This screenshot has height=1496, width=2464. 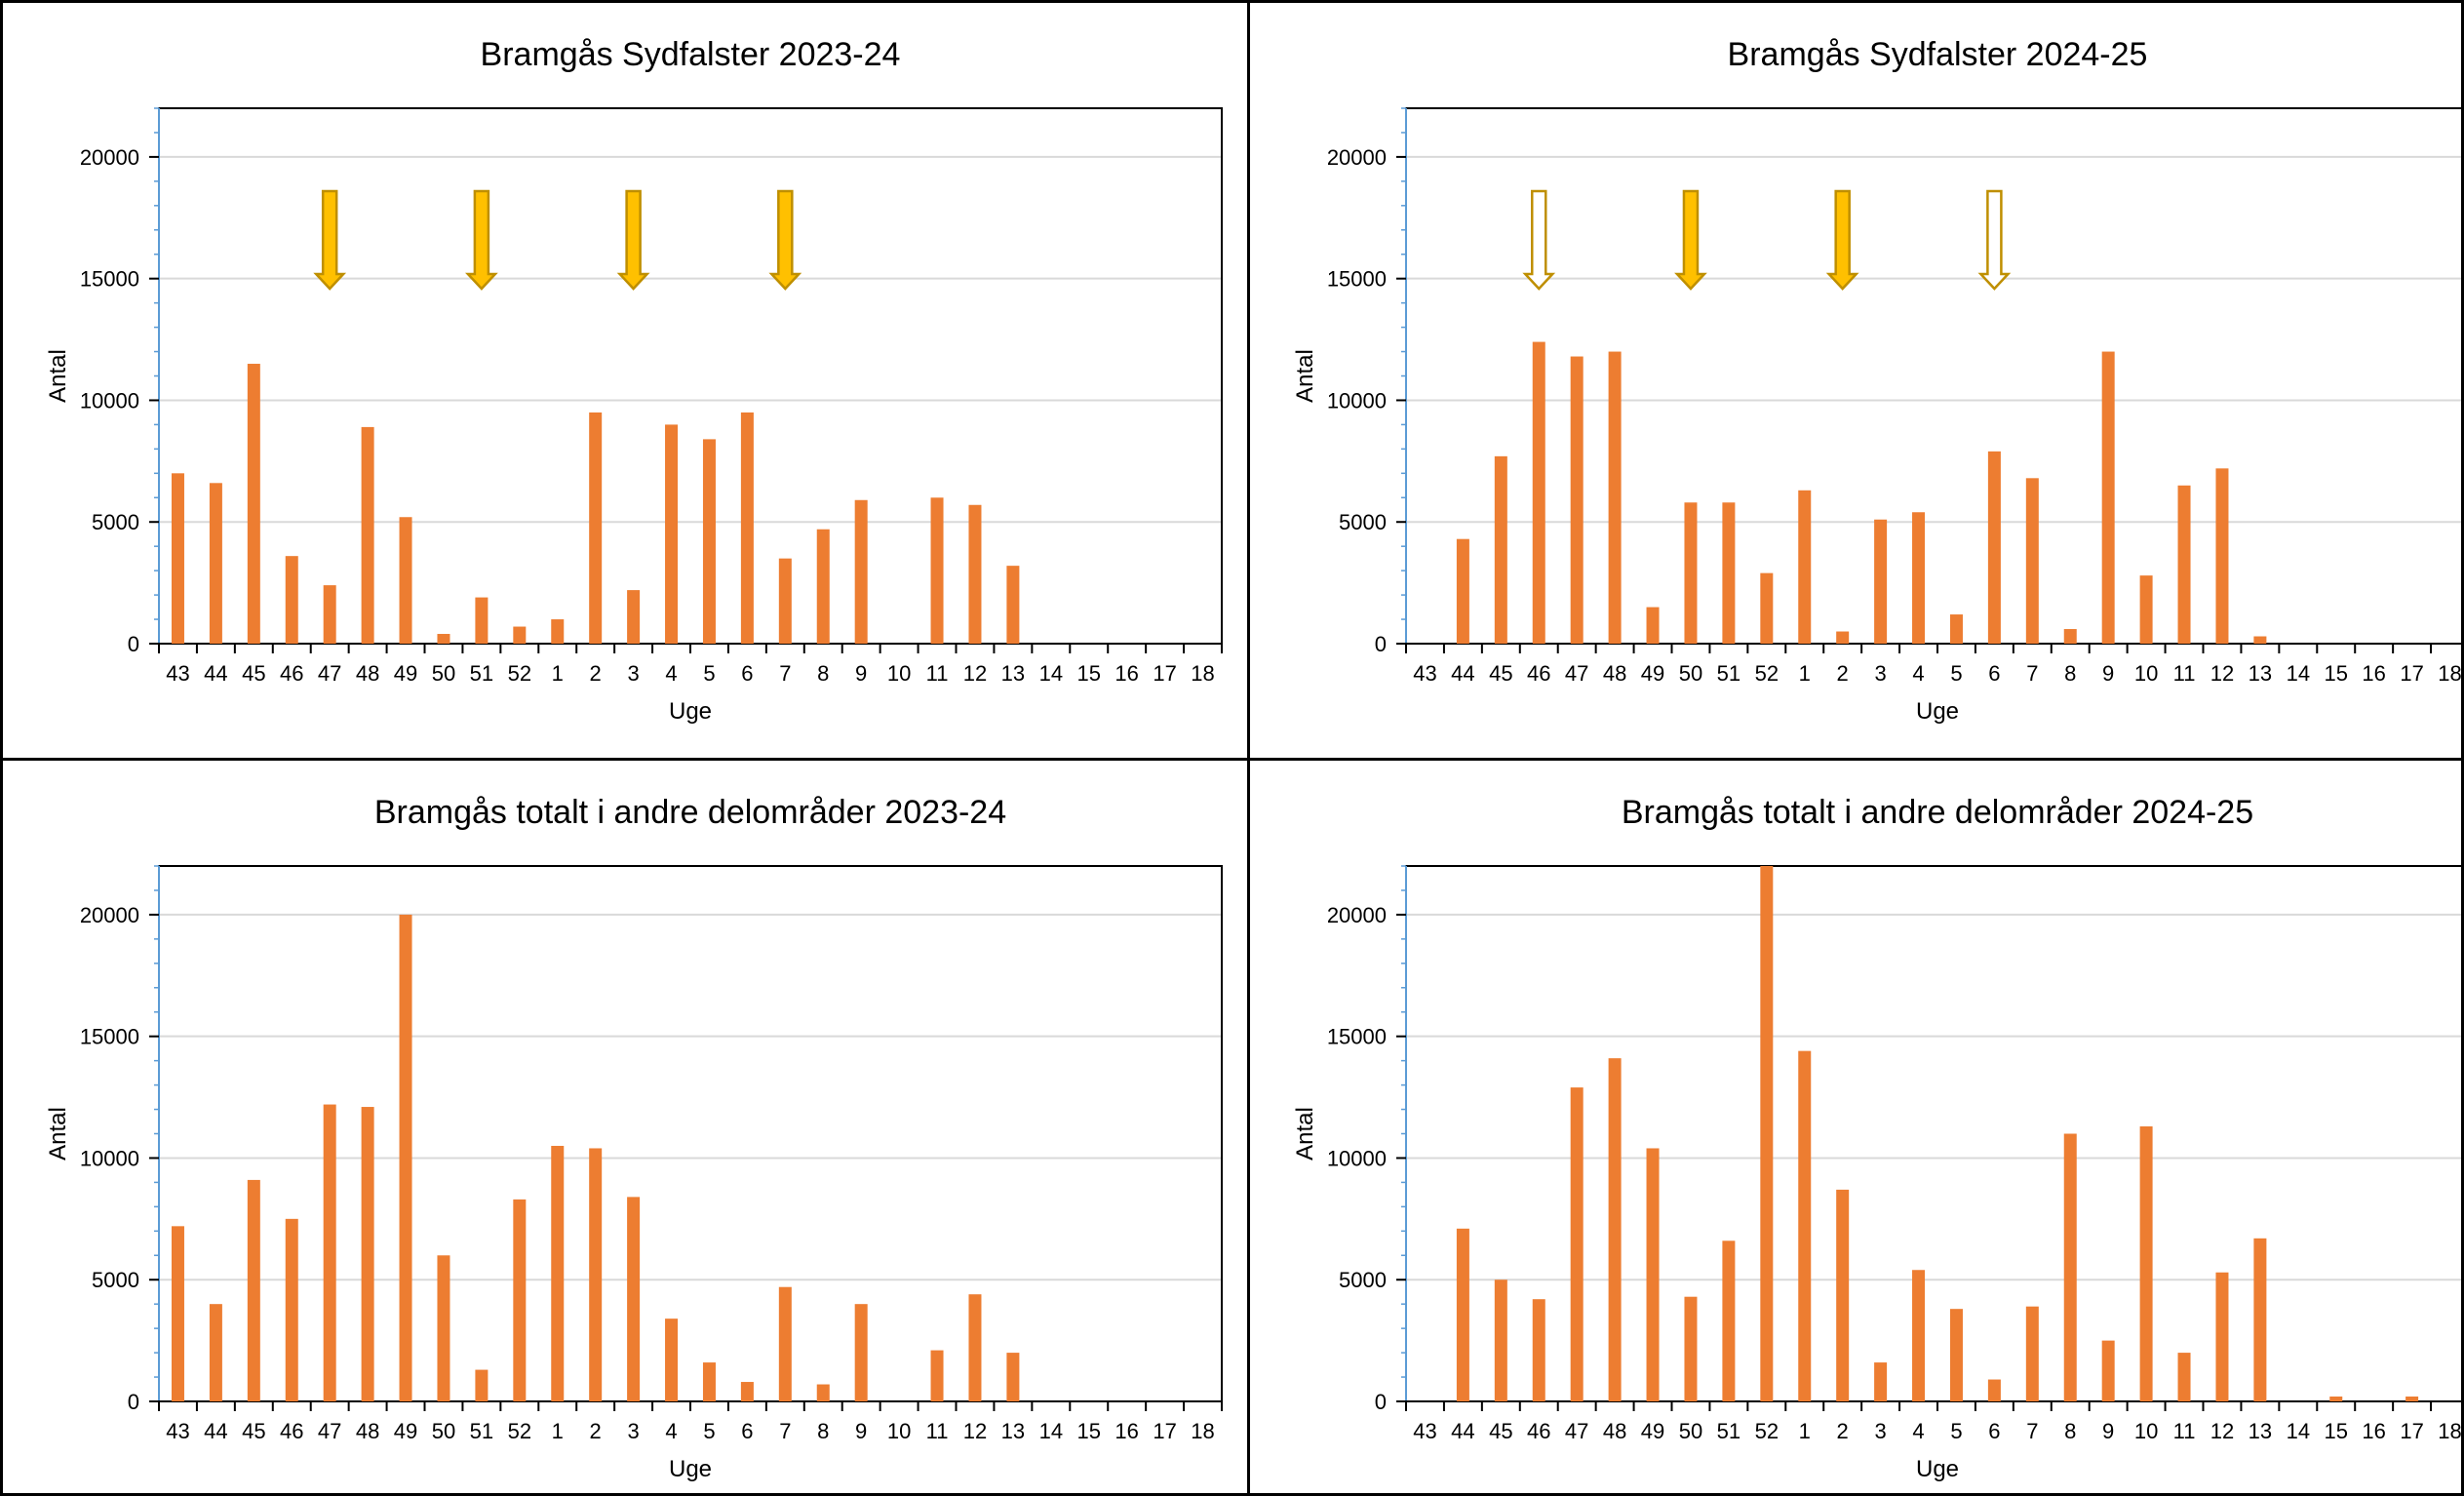 I want to click on x-tick-label: 18, so click(x=2449, y=1431).